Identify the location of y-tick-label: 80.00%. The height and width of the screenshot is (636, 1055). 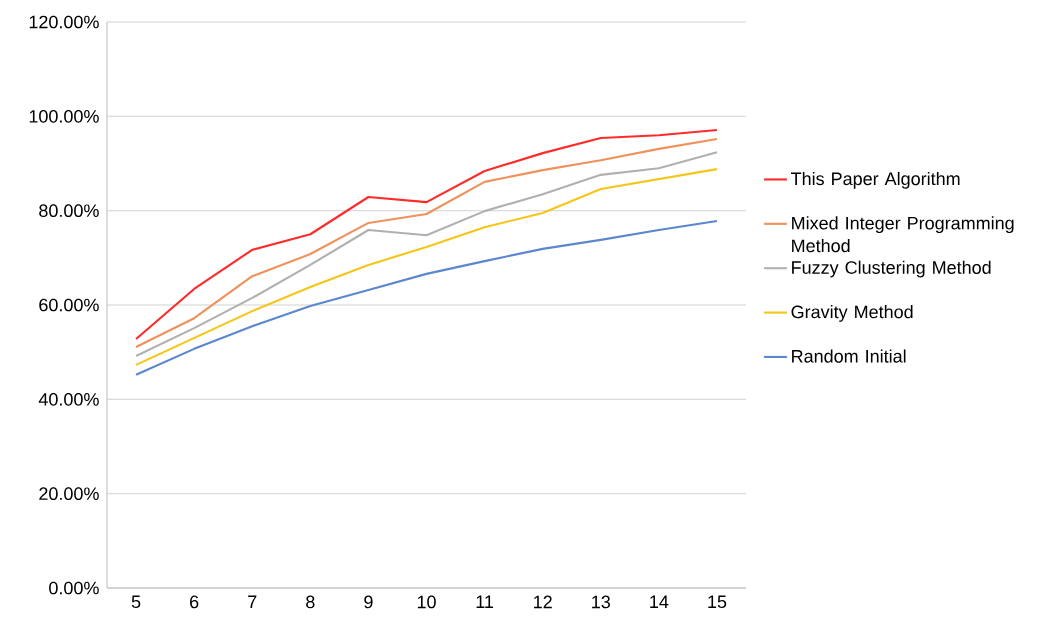
(69, 211).